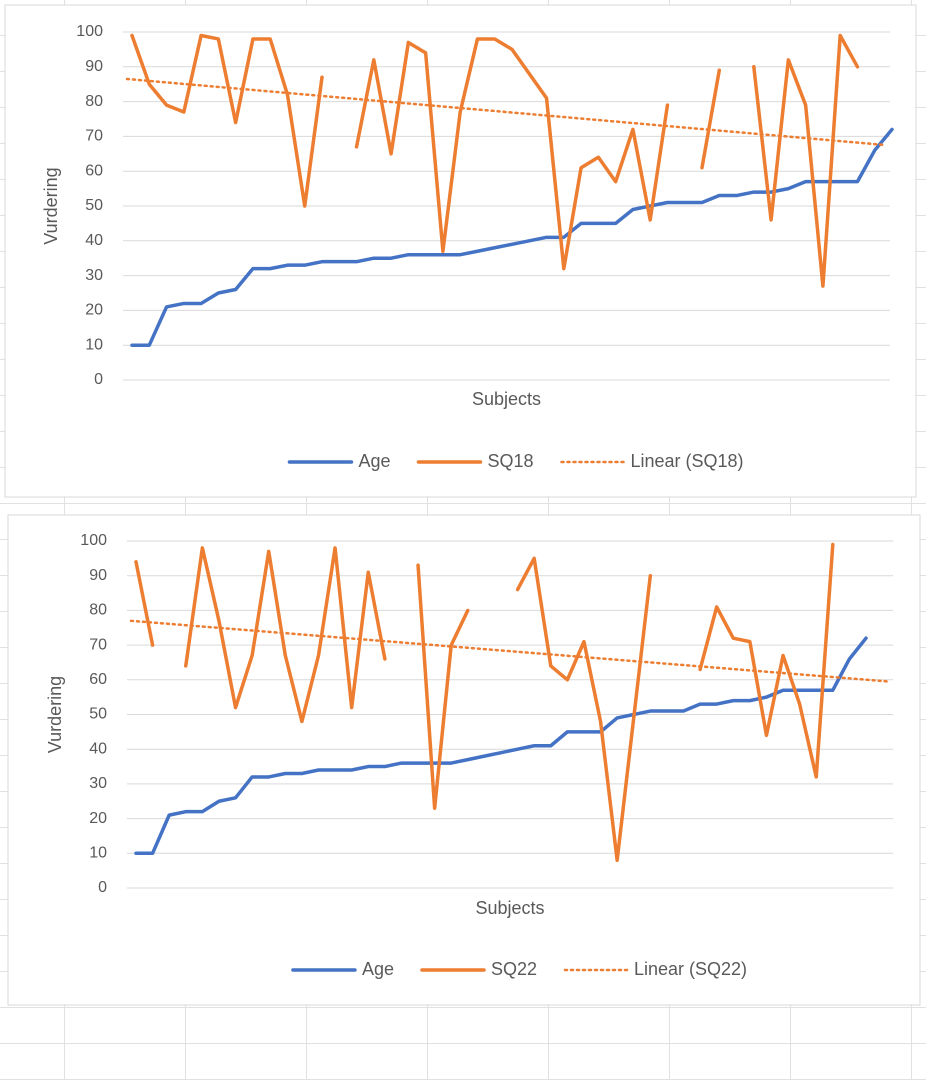  Describe the element at coordinates (510, 461) in the screenshot. I see `legend-label: SQ18` at that location.